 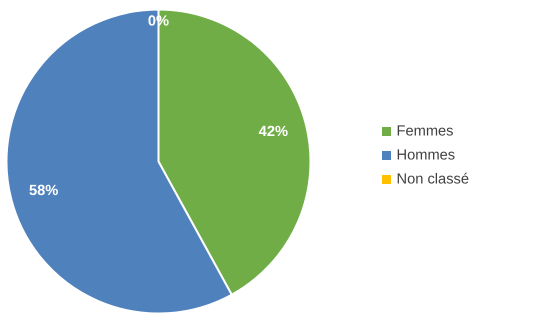 What do you see at coordinates (426, 156) in the screenshot?
I see `legend-label: Hommes` at bounding box center [426, 156].